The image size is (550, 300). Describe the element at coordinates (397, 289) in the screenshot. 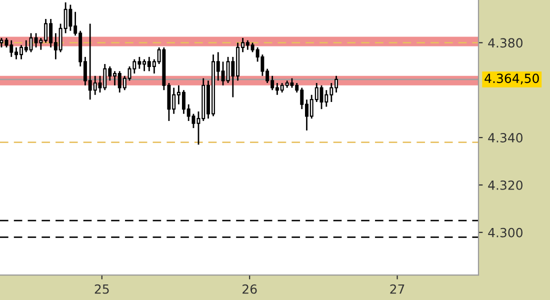

I see `x-tick-label: 27` at that location.